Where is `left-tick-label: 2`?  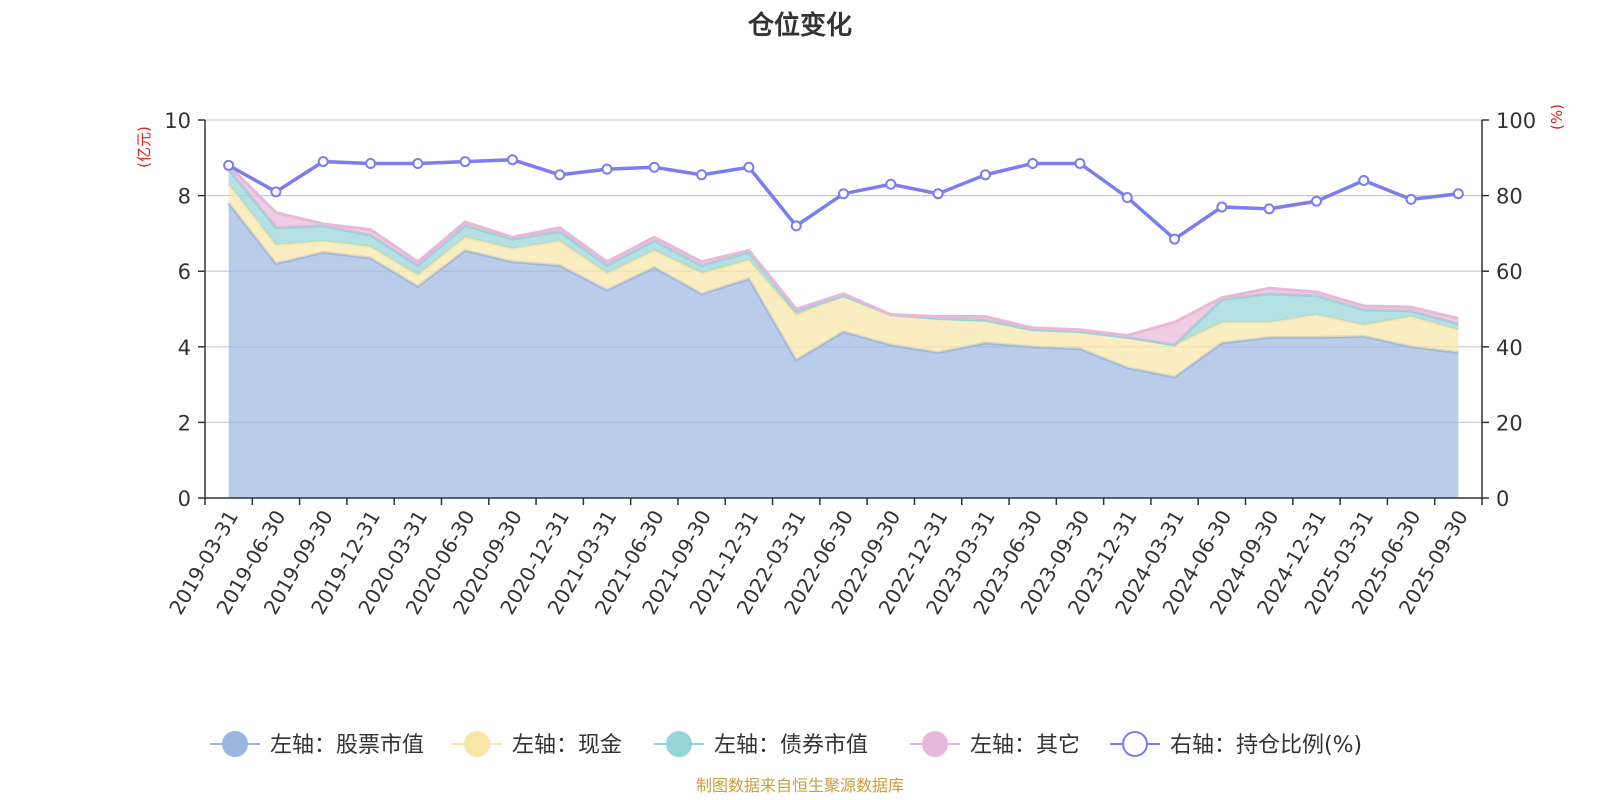 left-tick-label: 2 is located at coordinates (184, 423).